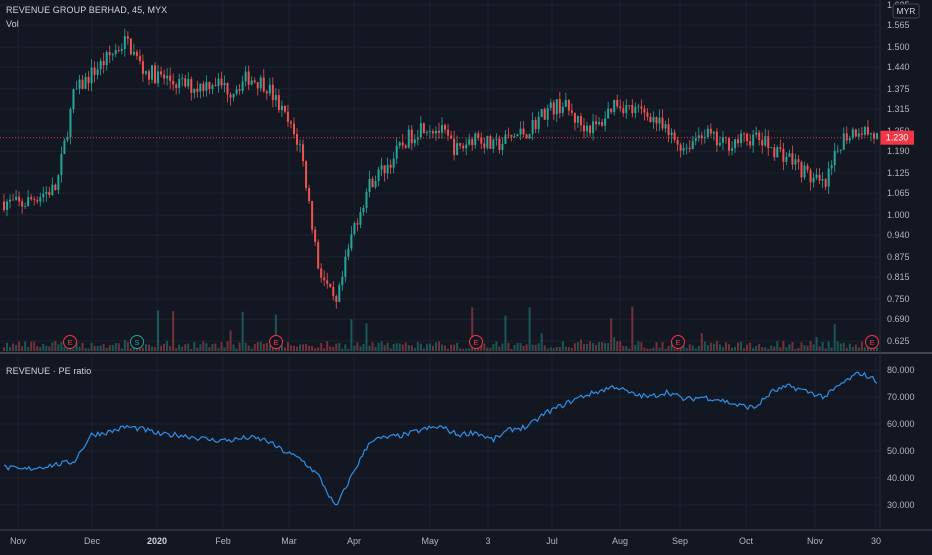 This screenshot has width=932, height=555. I want to click on price-tick-label: 1.065, so click(898, 193).